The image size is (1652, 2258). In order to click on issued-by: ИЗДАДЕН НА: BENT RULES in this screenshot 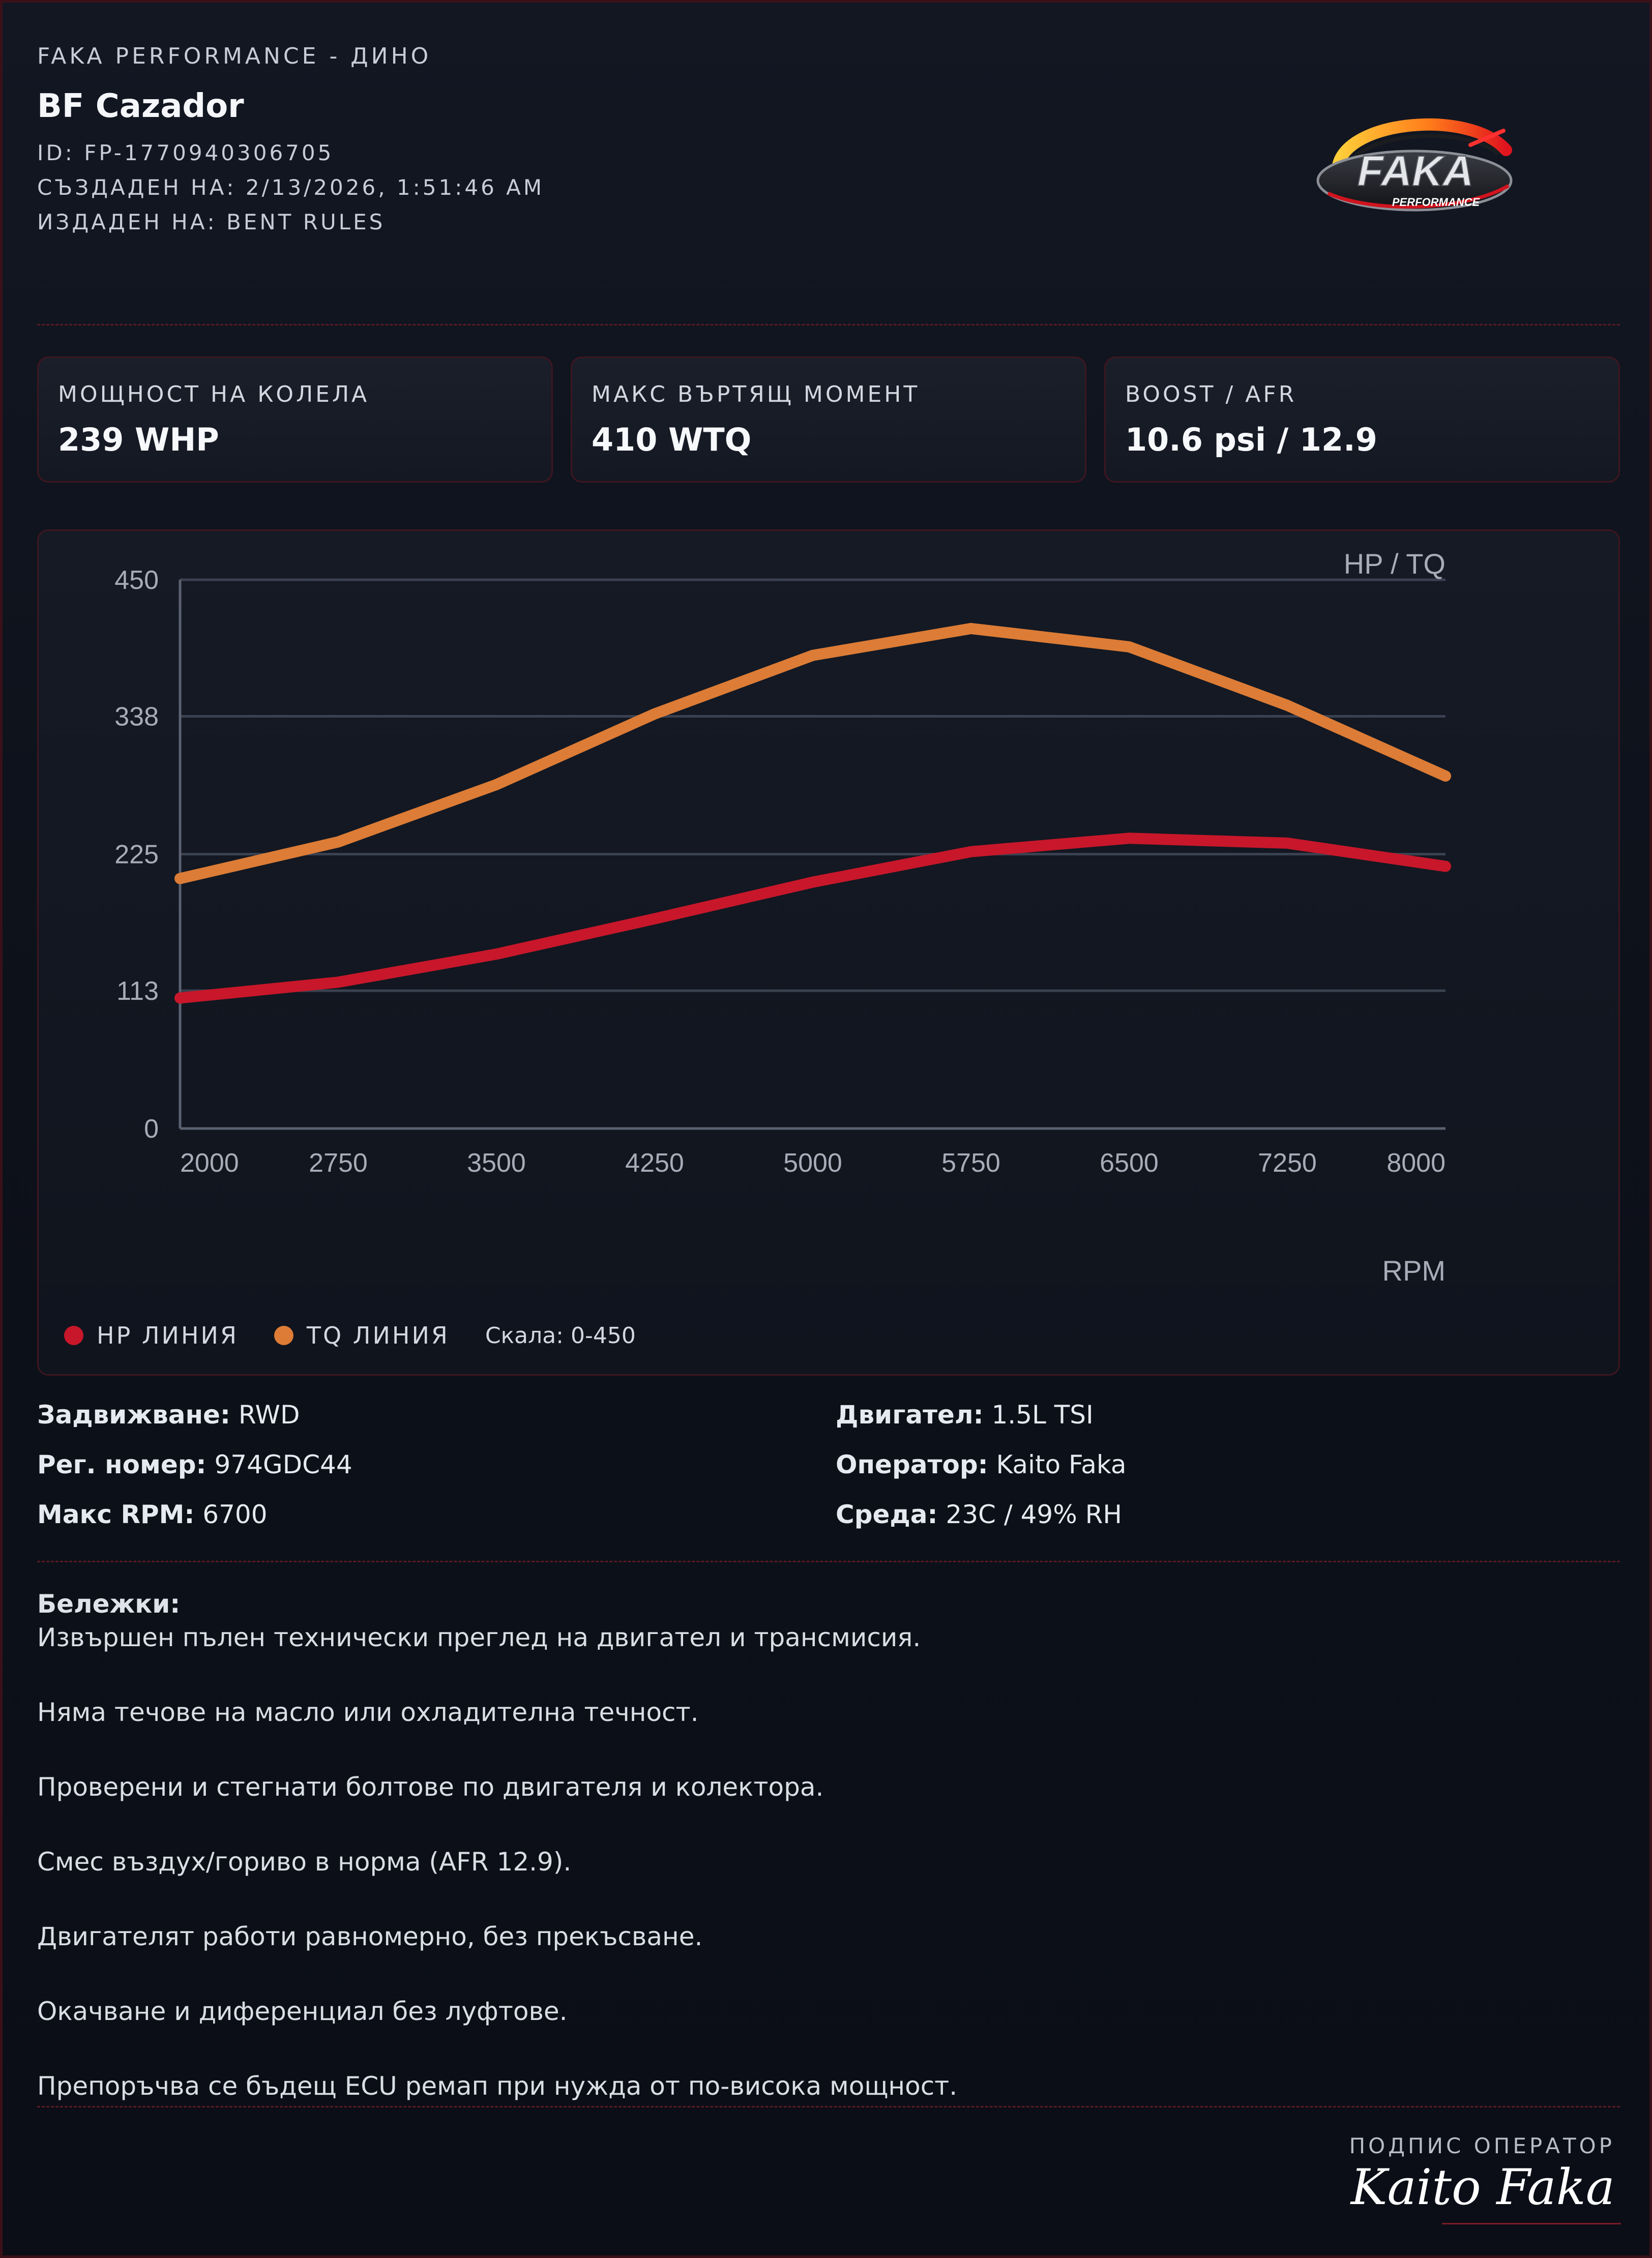, I will do `click(211, 222)`.